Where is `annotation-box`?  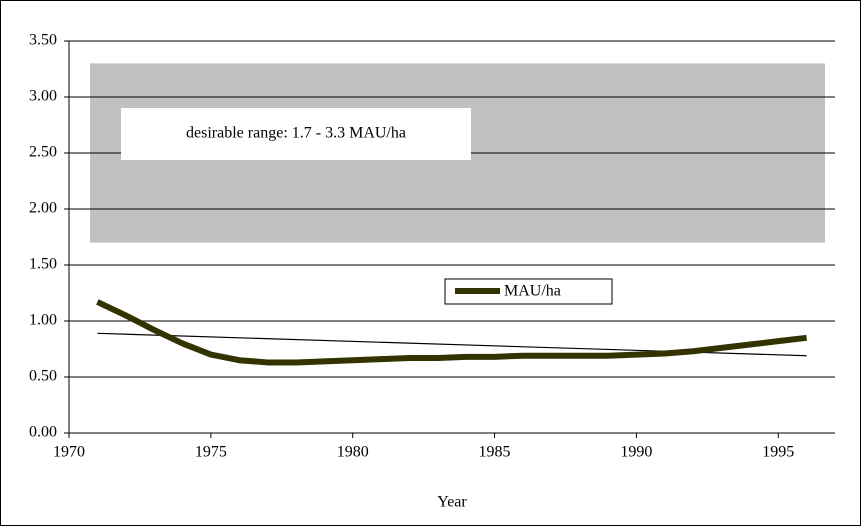
annotation-box is located at coordinates (296, 134).